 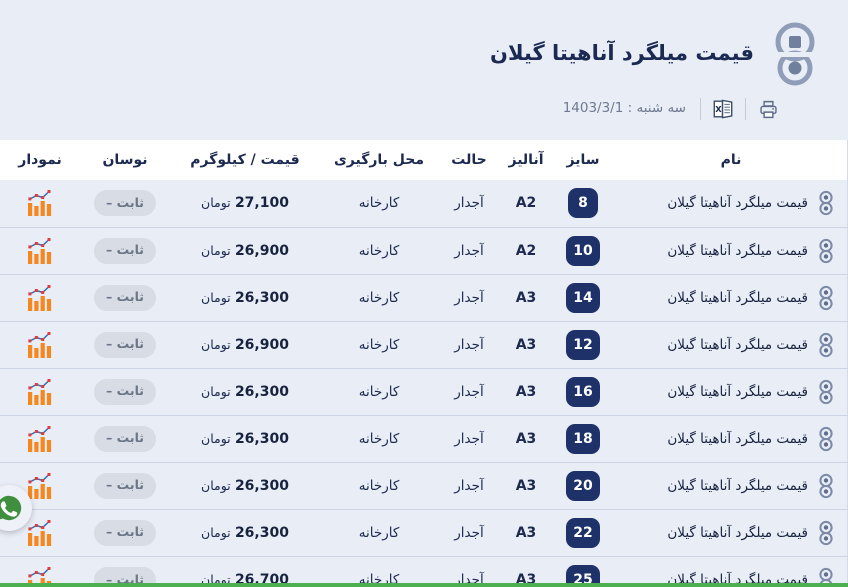 What do you see at coordinates (668, 109) in the screenshot?
I see `header-toolbar: X سه شنبه : 1403/3/1` at bounding box center [668, 109].